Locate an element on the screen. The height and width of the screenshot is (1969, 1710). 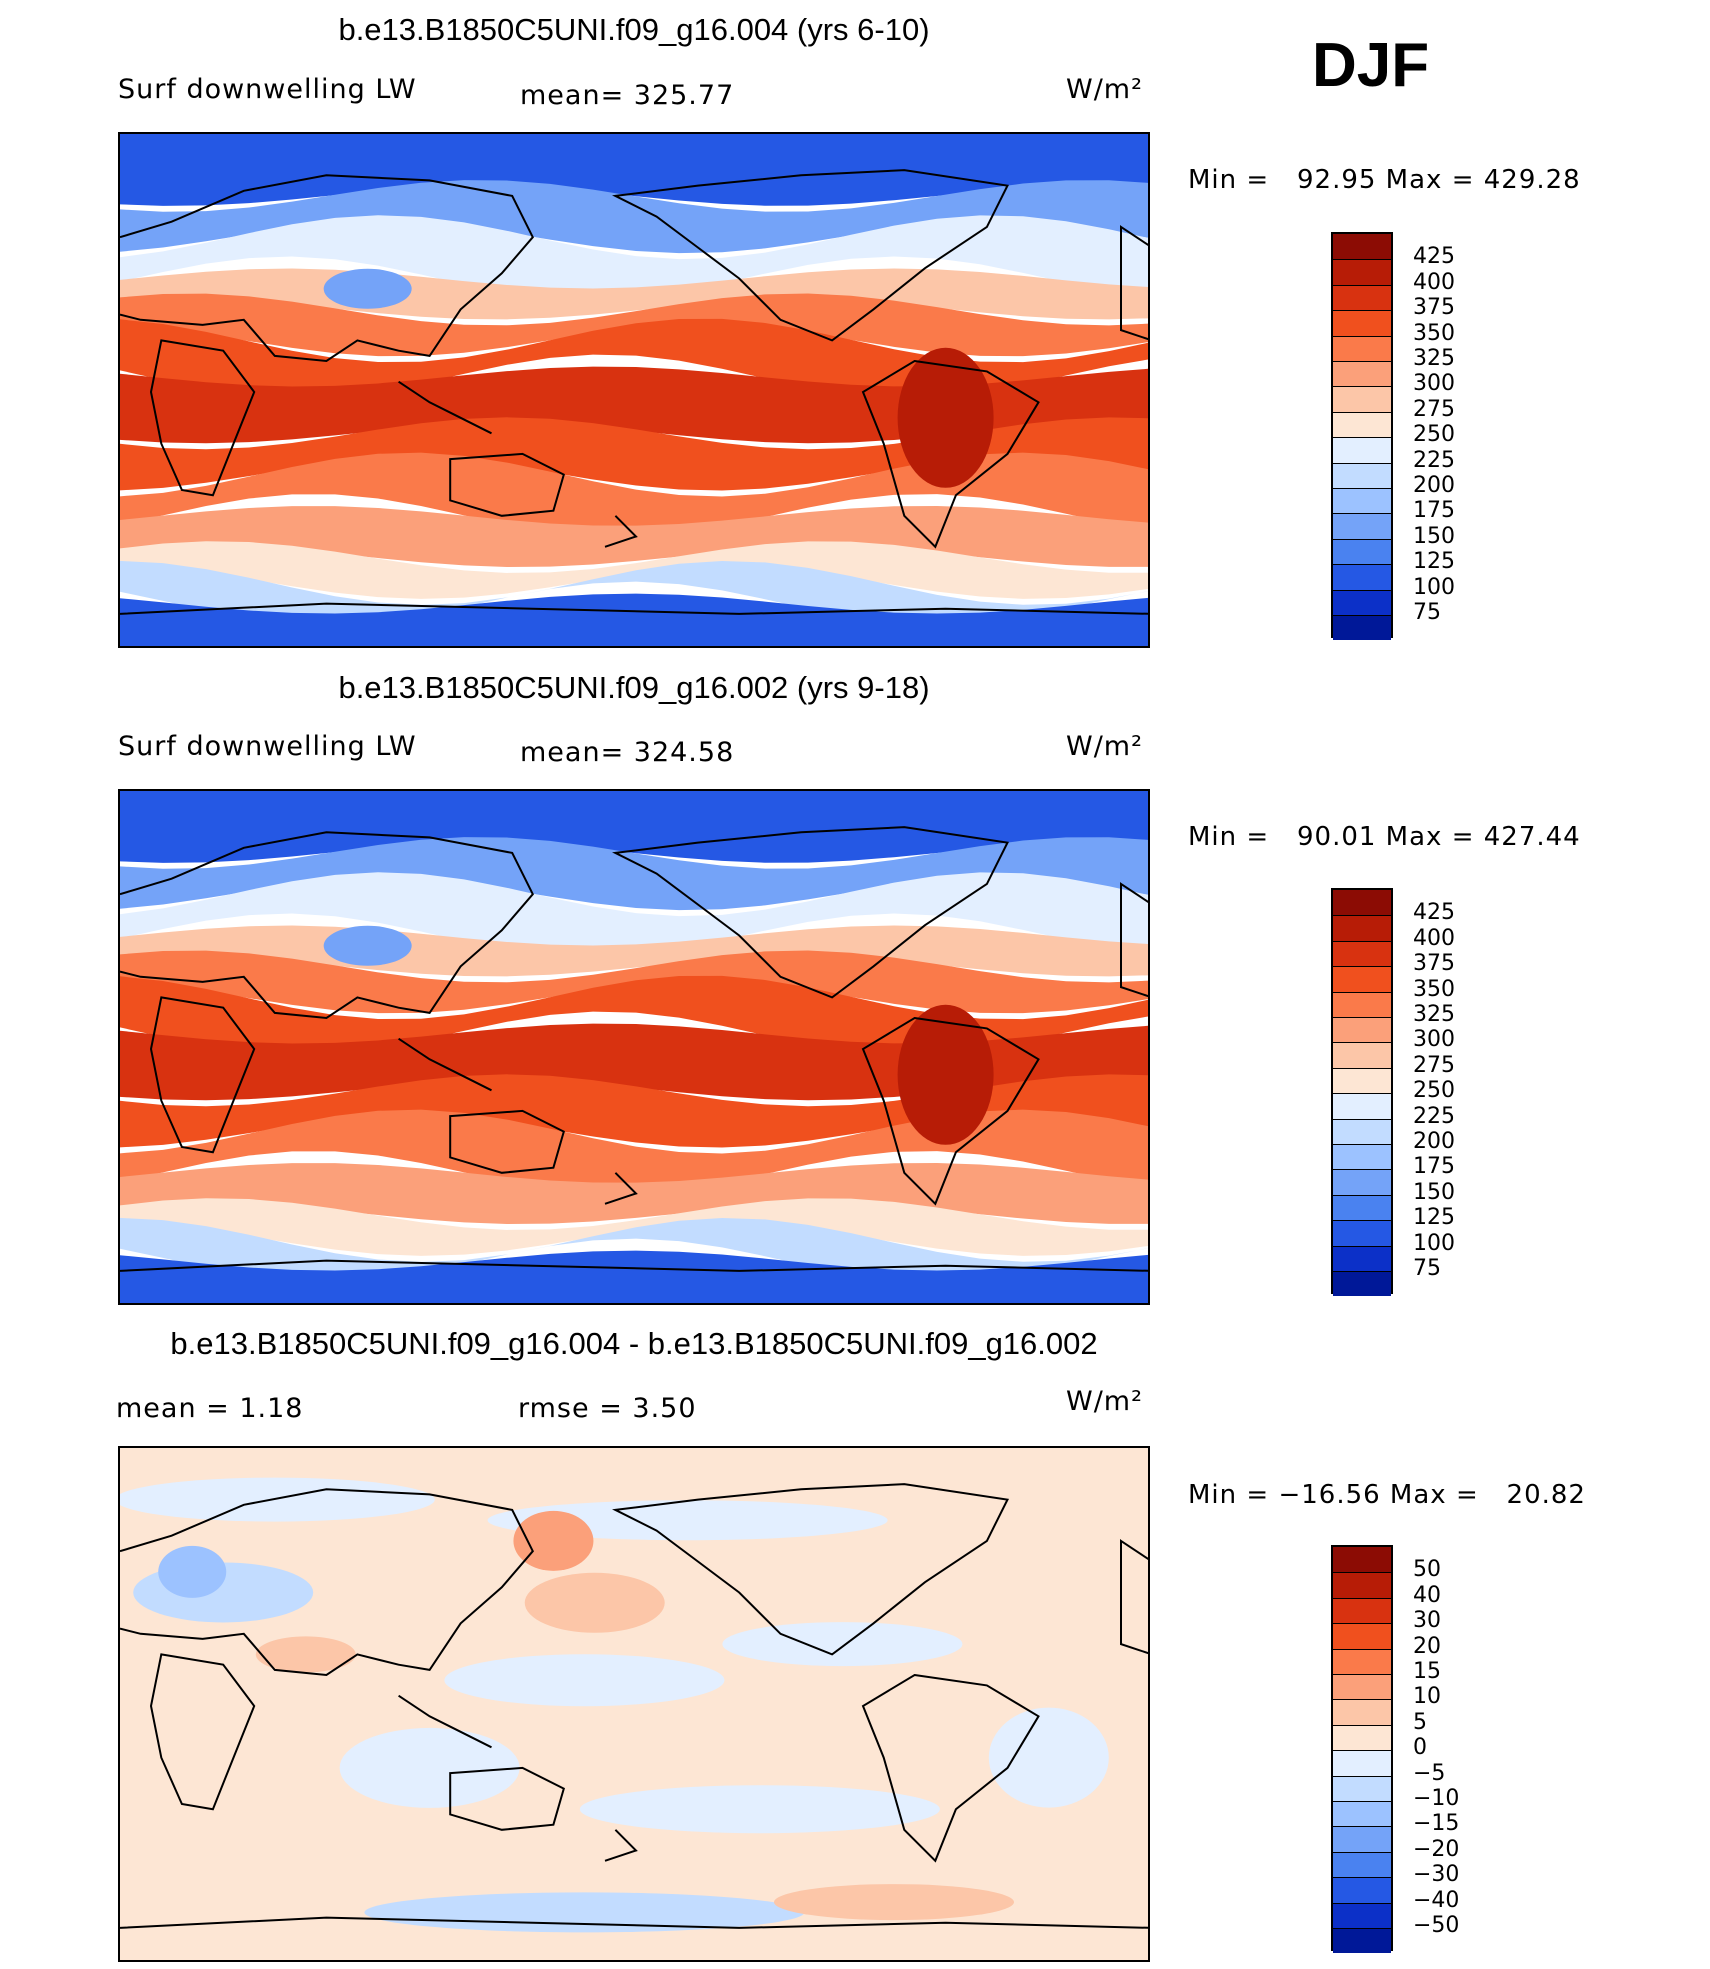
colorbar-tick-label: 100 is located at coordinates (1434, 587).